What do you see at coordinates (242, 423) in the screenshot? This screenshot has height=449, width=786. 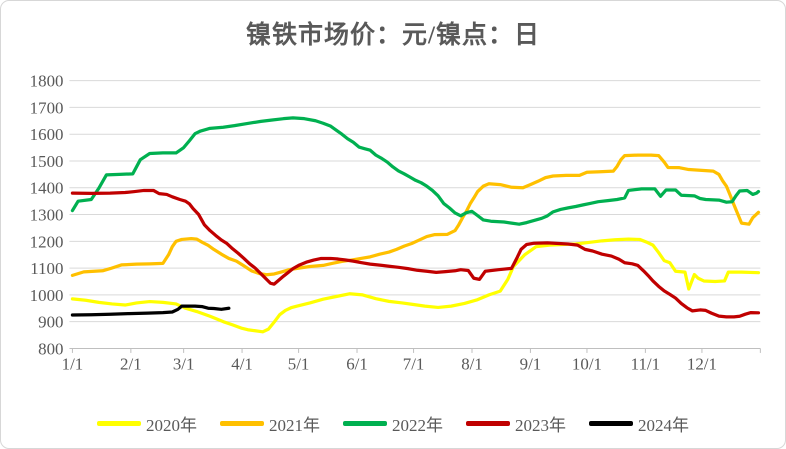 I see `legend-swatch-2021年` at bounding box center [242, 423].